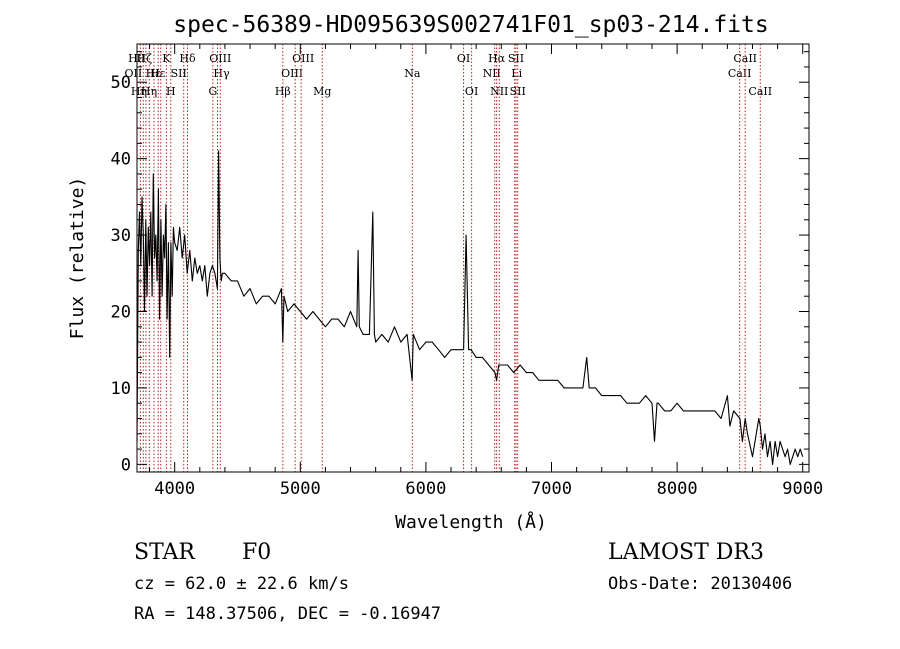  What do you see at coordinates (412, 73) in the screenshot?
I see `line-label-18: Na` at bounding box center [412, 73].